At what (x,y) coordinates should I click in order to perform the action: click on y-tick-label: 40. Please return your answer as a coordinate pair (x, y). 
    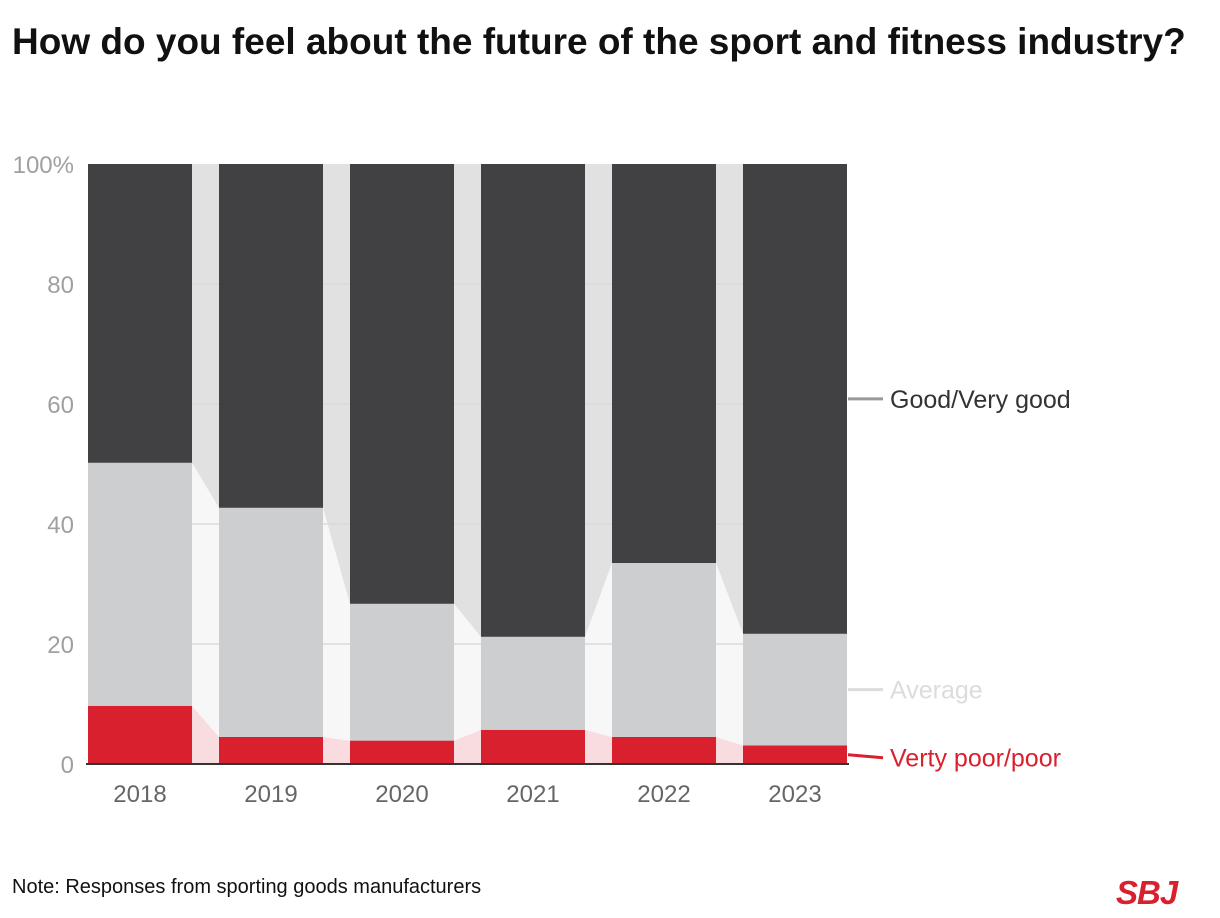
    Looking at the image, I should click on (60, 525).